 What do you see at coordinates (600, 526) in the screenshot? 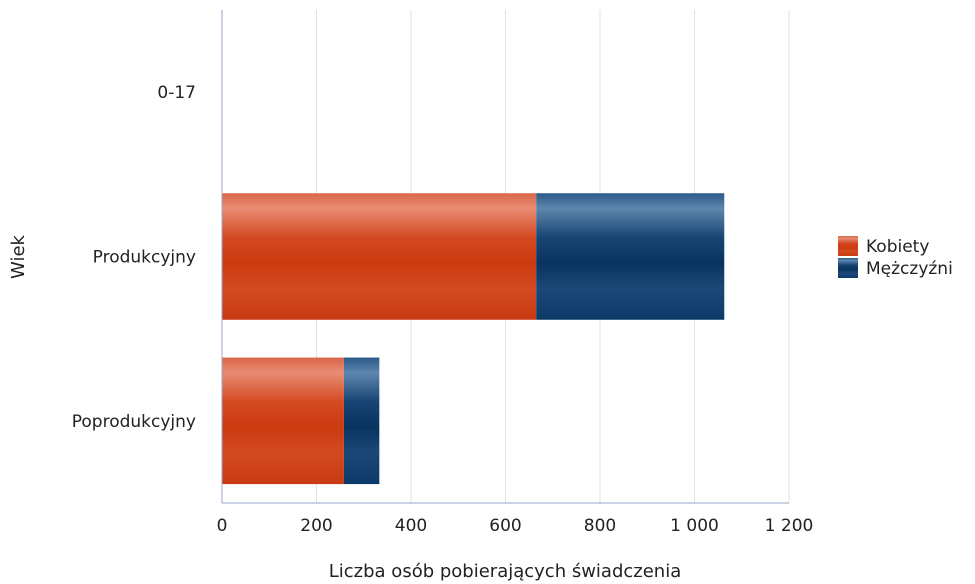
I see `x-tick-label: 800` at bounding box center [600, 526].